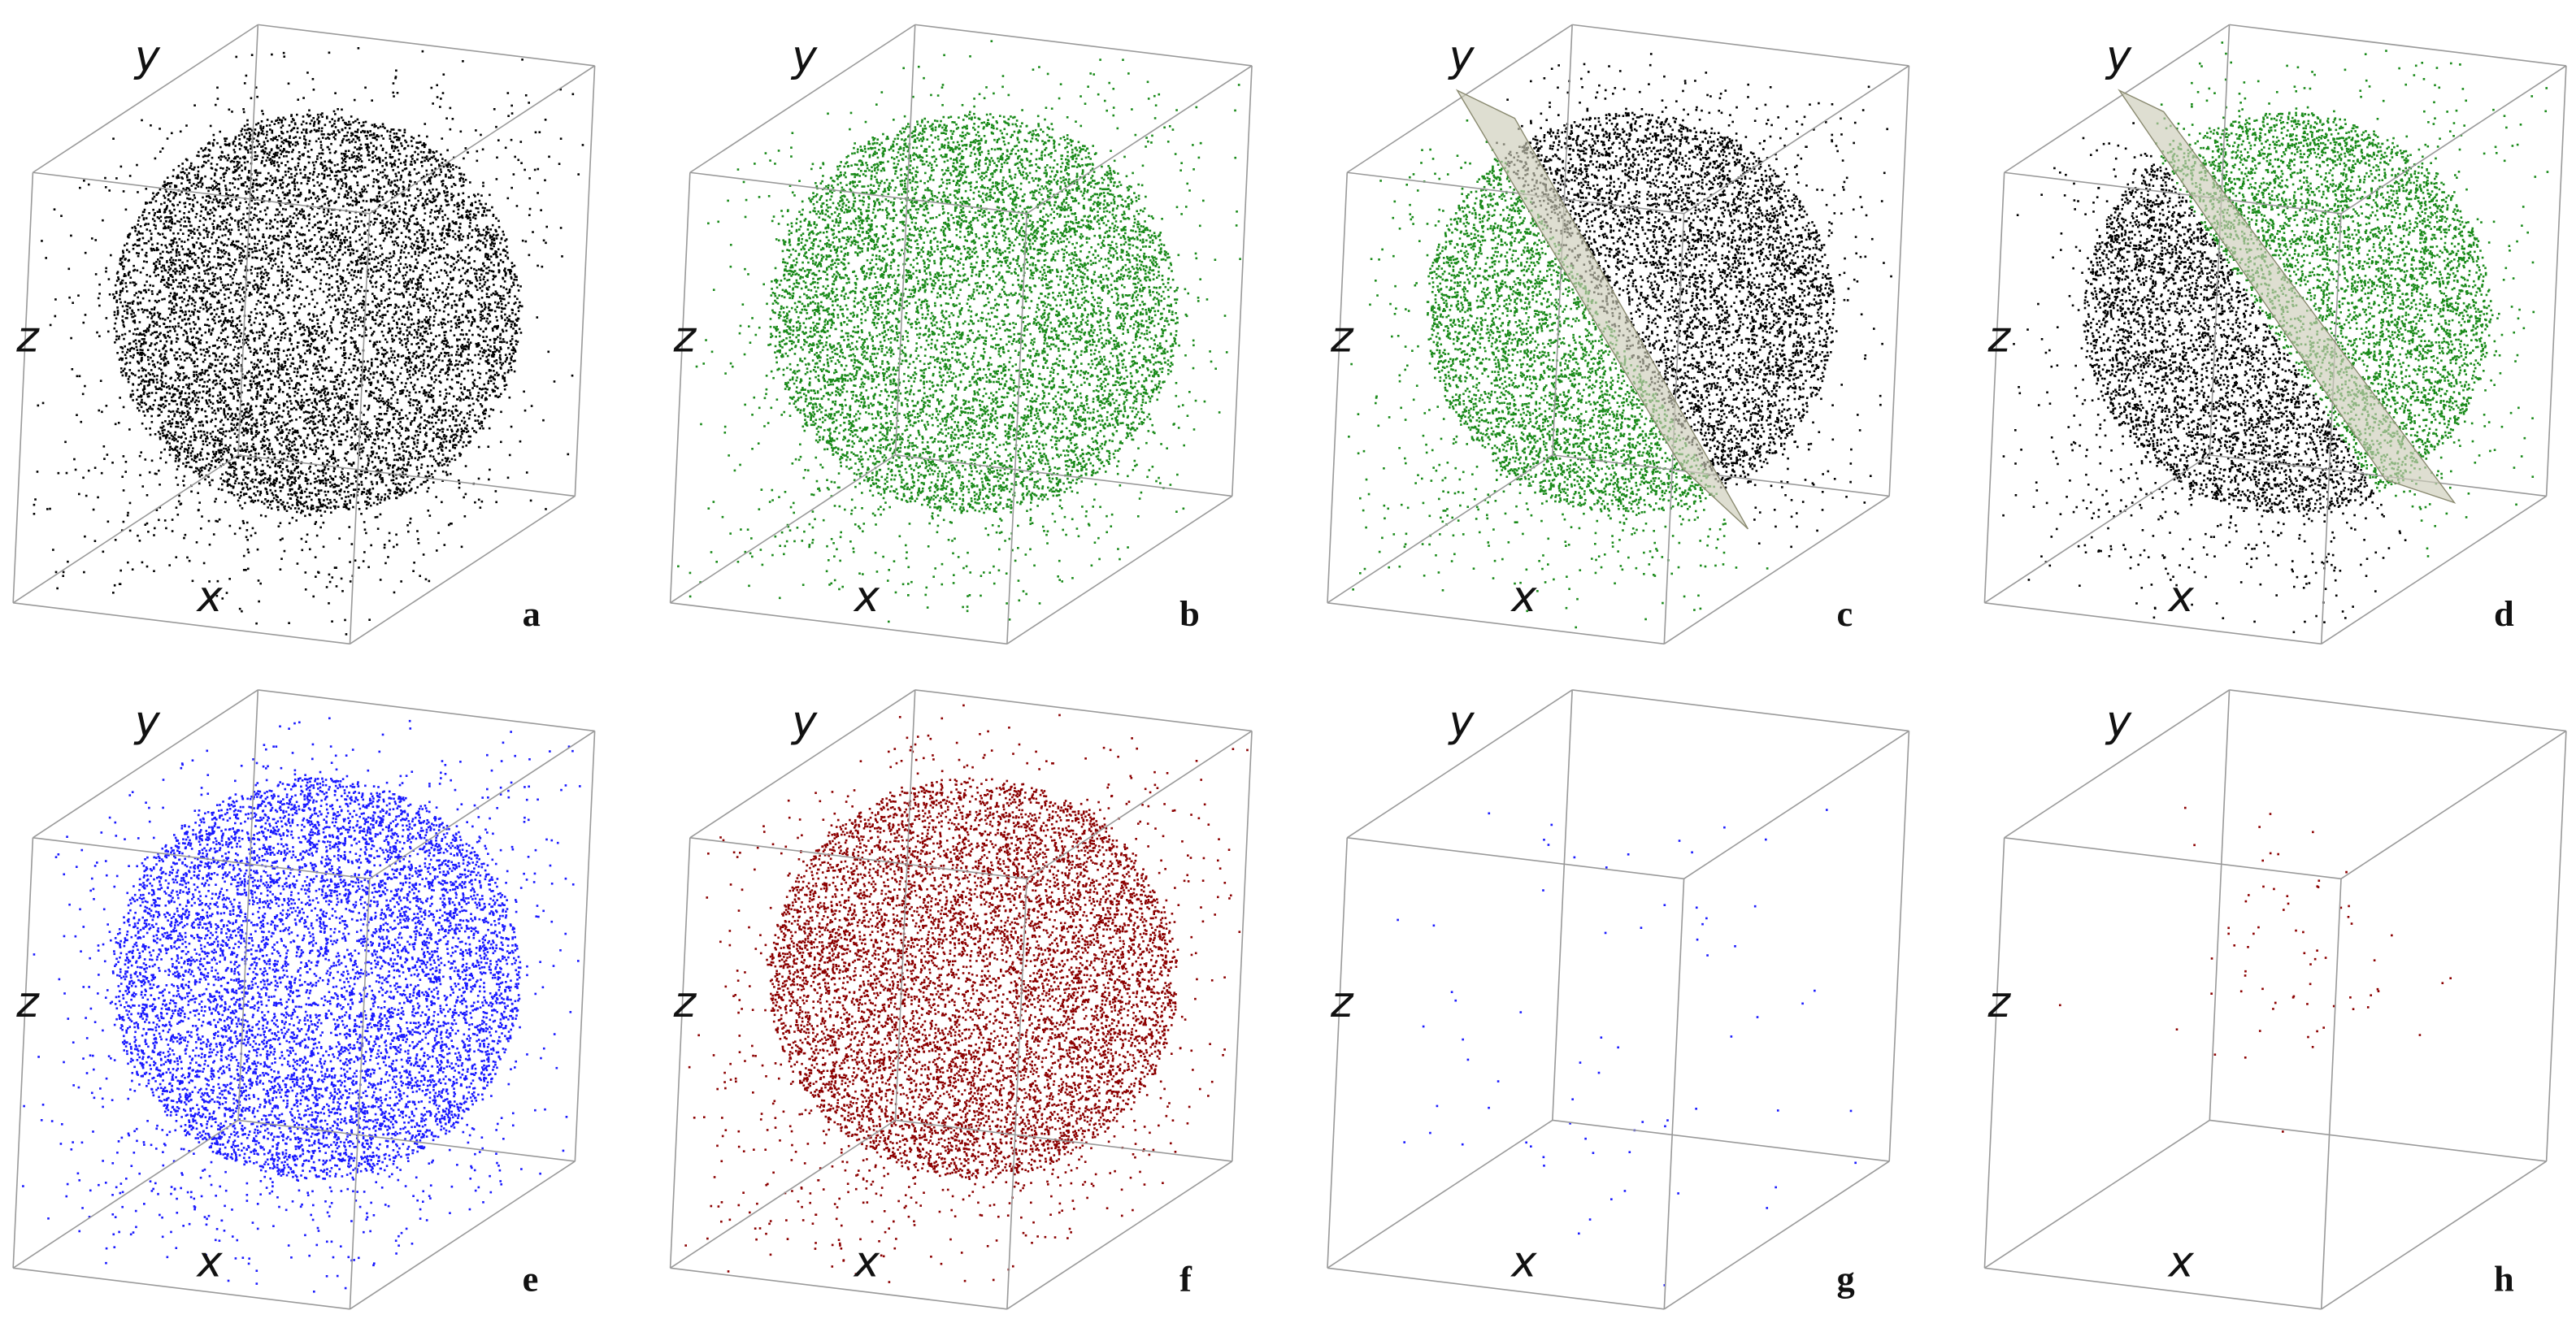 The width and height of the screenshot is (2576, 1319). I want to click on panel: y z x c, so click(1618, 335).